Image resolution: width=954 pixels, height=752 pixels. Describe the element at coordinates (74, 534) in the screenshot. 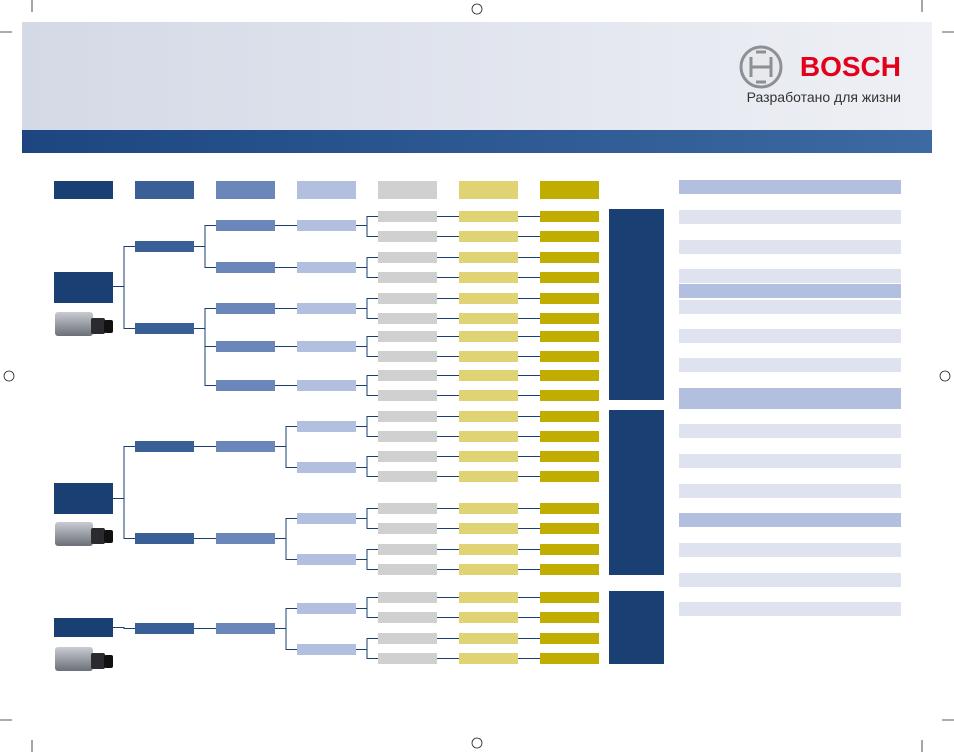

I see `camera-body` at that location.